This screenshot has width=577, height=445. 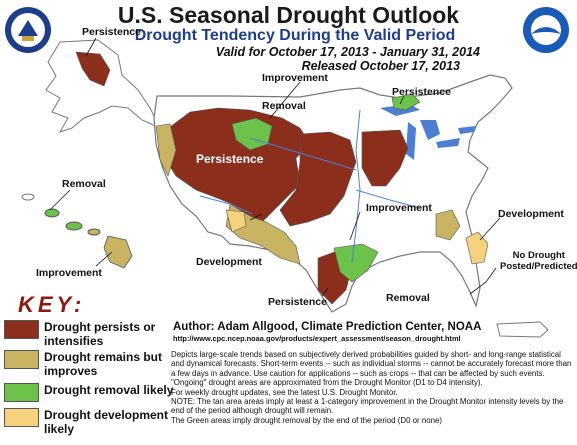 I want to click on label-improvement-north: Improvement, so click(x=295, y=78).